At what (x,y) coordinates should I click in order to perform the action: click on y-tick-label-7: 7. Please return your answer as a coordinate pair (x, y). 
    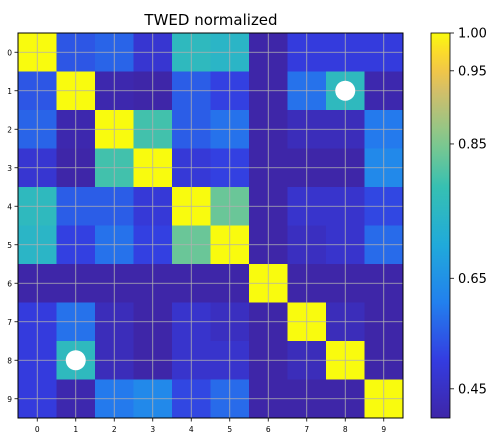
    Looking at the image, I should click on (9, 322).